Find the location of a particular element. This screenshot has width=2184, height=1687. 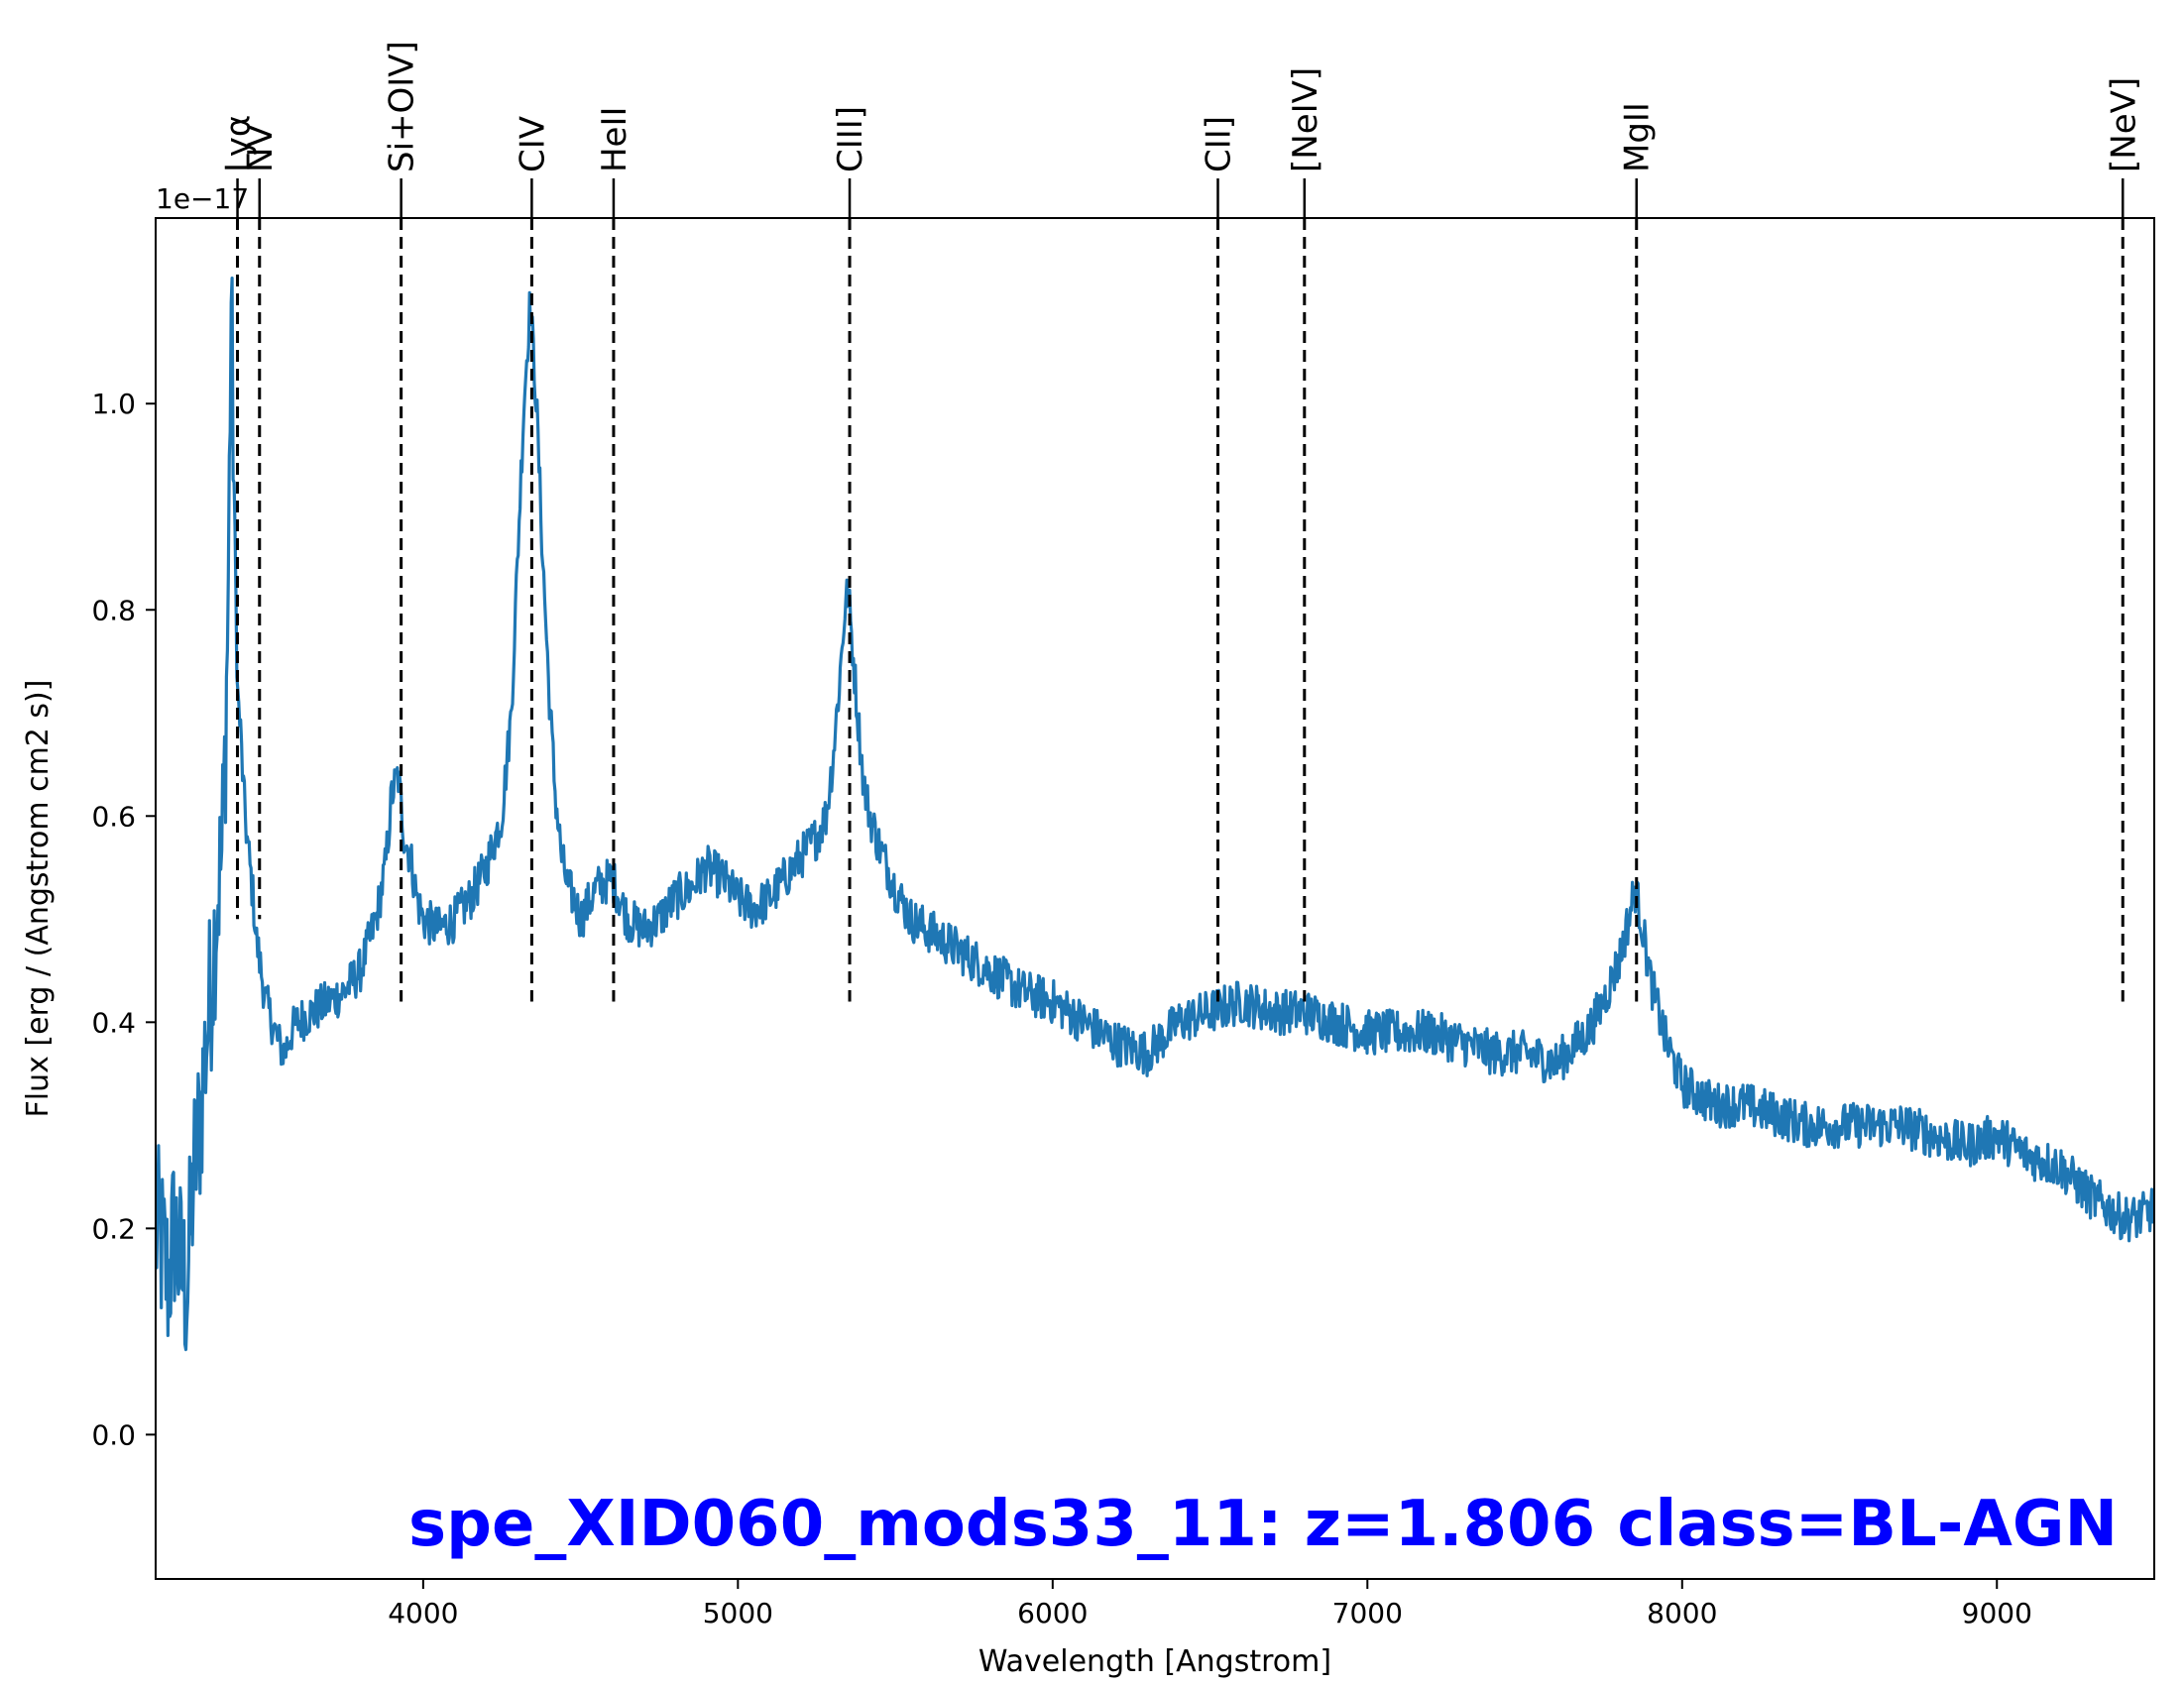

emission-line-marker: CIII] is located at coordinates (850, 554).